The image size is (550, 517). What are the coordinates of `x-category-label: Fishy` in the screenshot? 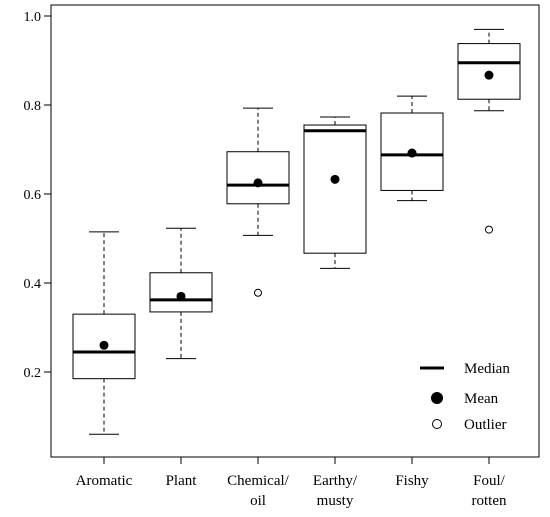 It's located at (412, 481).